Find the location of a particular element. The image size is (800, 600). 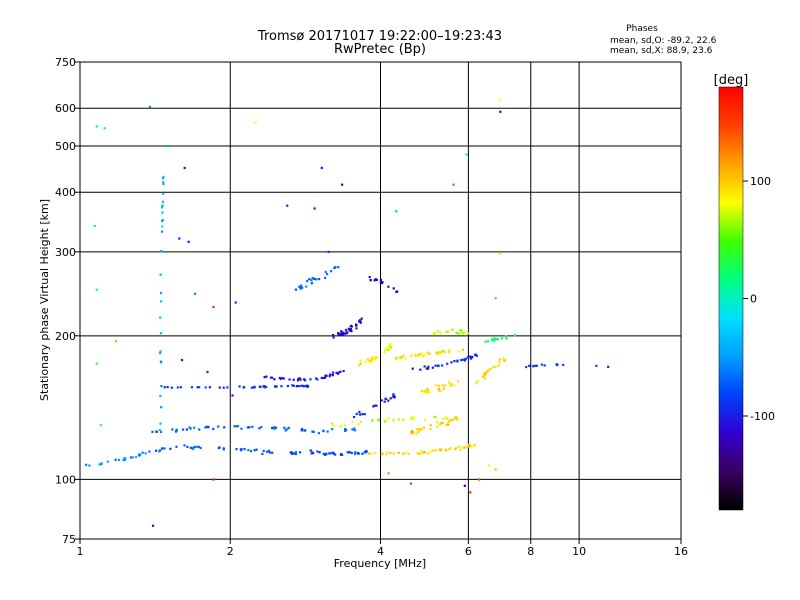

y-tick-label-0: 75 is located at coordinates (69, 539).